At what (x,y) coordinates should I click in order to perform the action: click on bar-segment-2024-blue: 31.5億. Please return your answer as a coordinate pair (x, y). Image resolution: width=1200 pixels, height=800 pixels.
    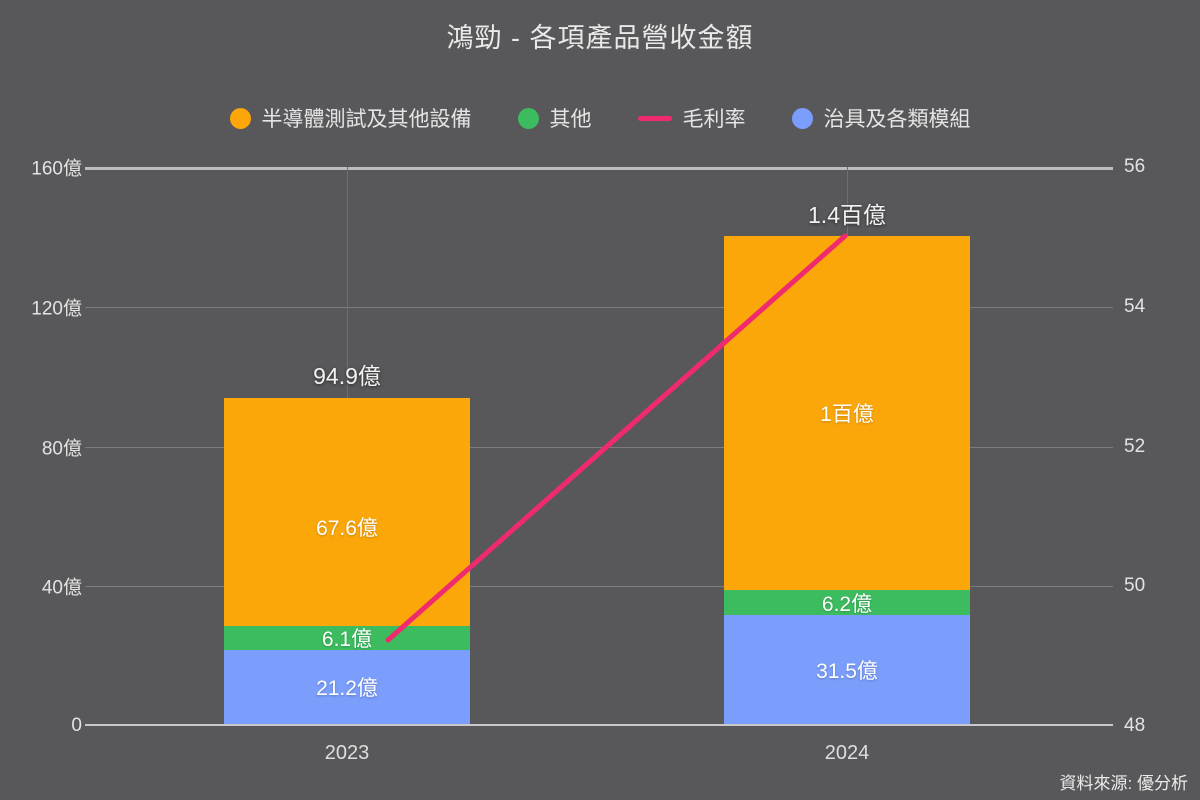
    Looking at the image, I should click on (847, 669).